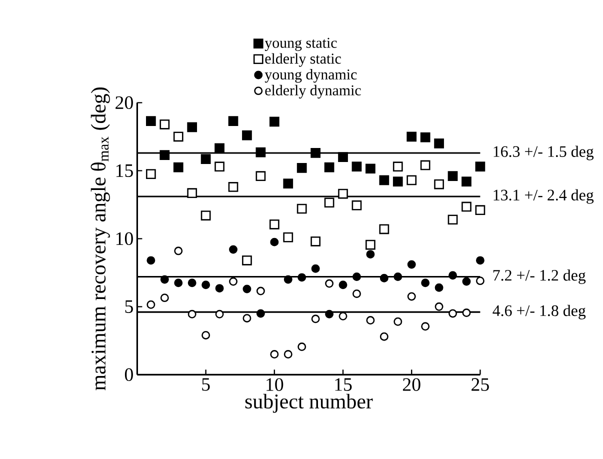 Image resolution: width=603 pixels, height=459 pixels. I want to click on x-axis-title: subject number, so click(309, 403).